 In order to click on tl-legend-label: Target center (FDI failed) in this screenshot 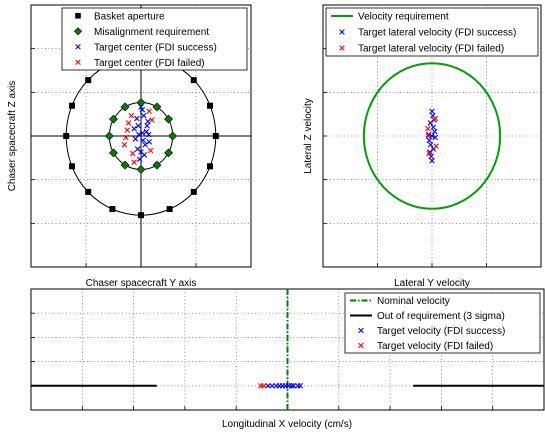, I will do `click(149, 63)`.